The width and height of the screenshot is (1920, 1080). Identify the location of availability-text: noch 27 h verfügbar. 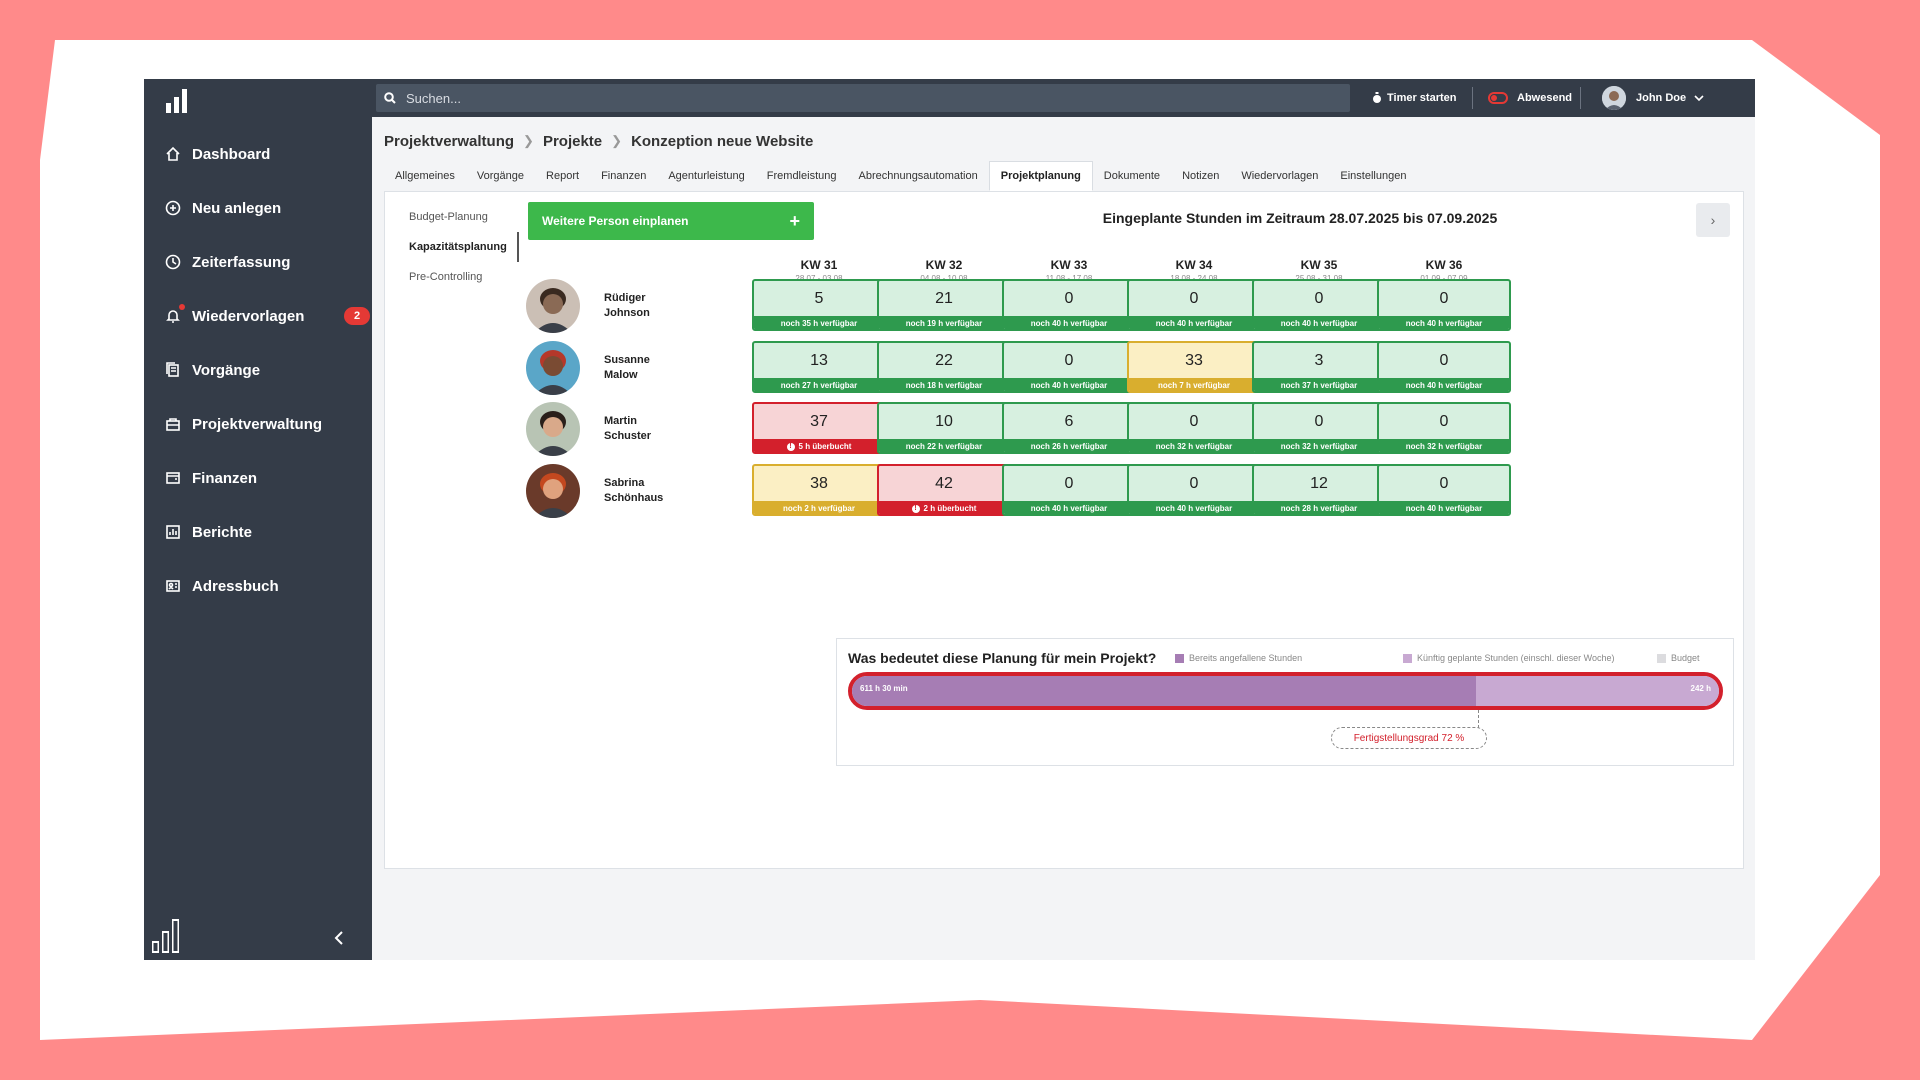
(819, 385).